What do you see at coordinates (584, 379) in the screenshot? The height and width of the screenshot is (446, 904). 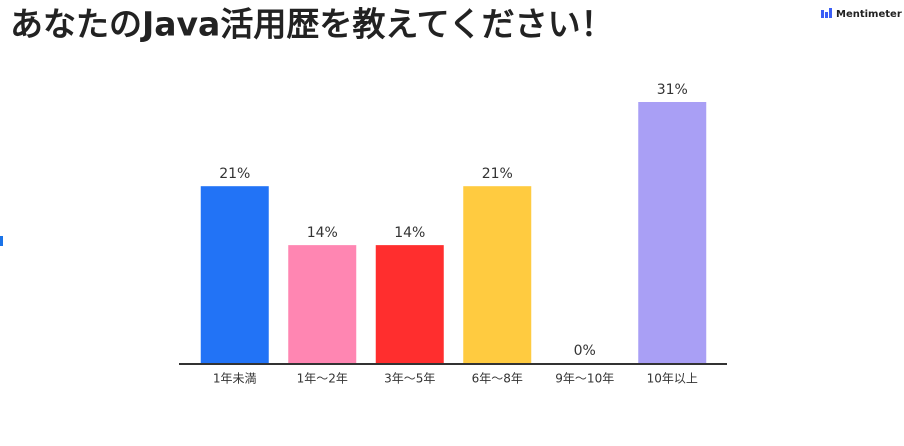 I see `x-tick-label: 9年〜10年` at bounding box center [584, 379].